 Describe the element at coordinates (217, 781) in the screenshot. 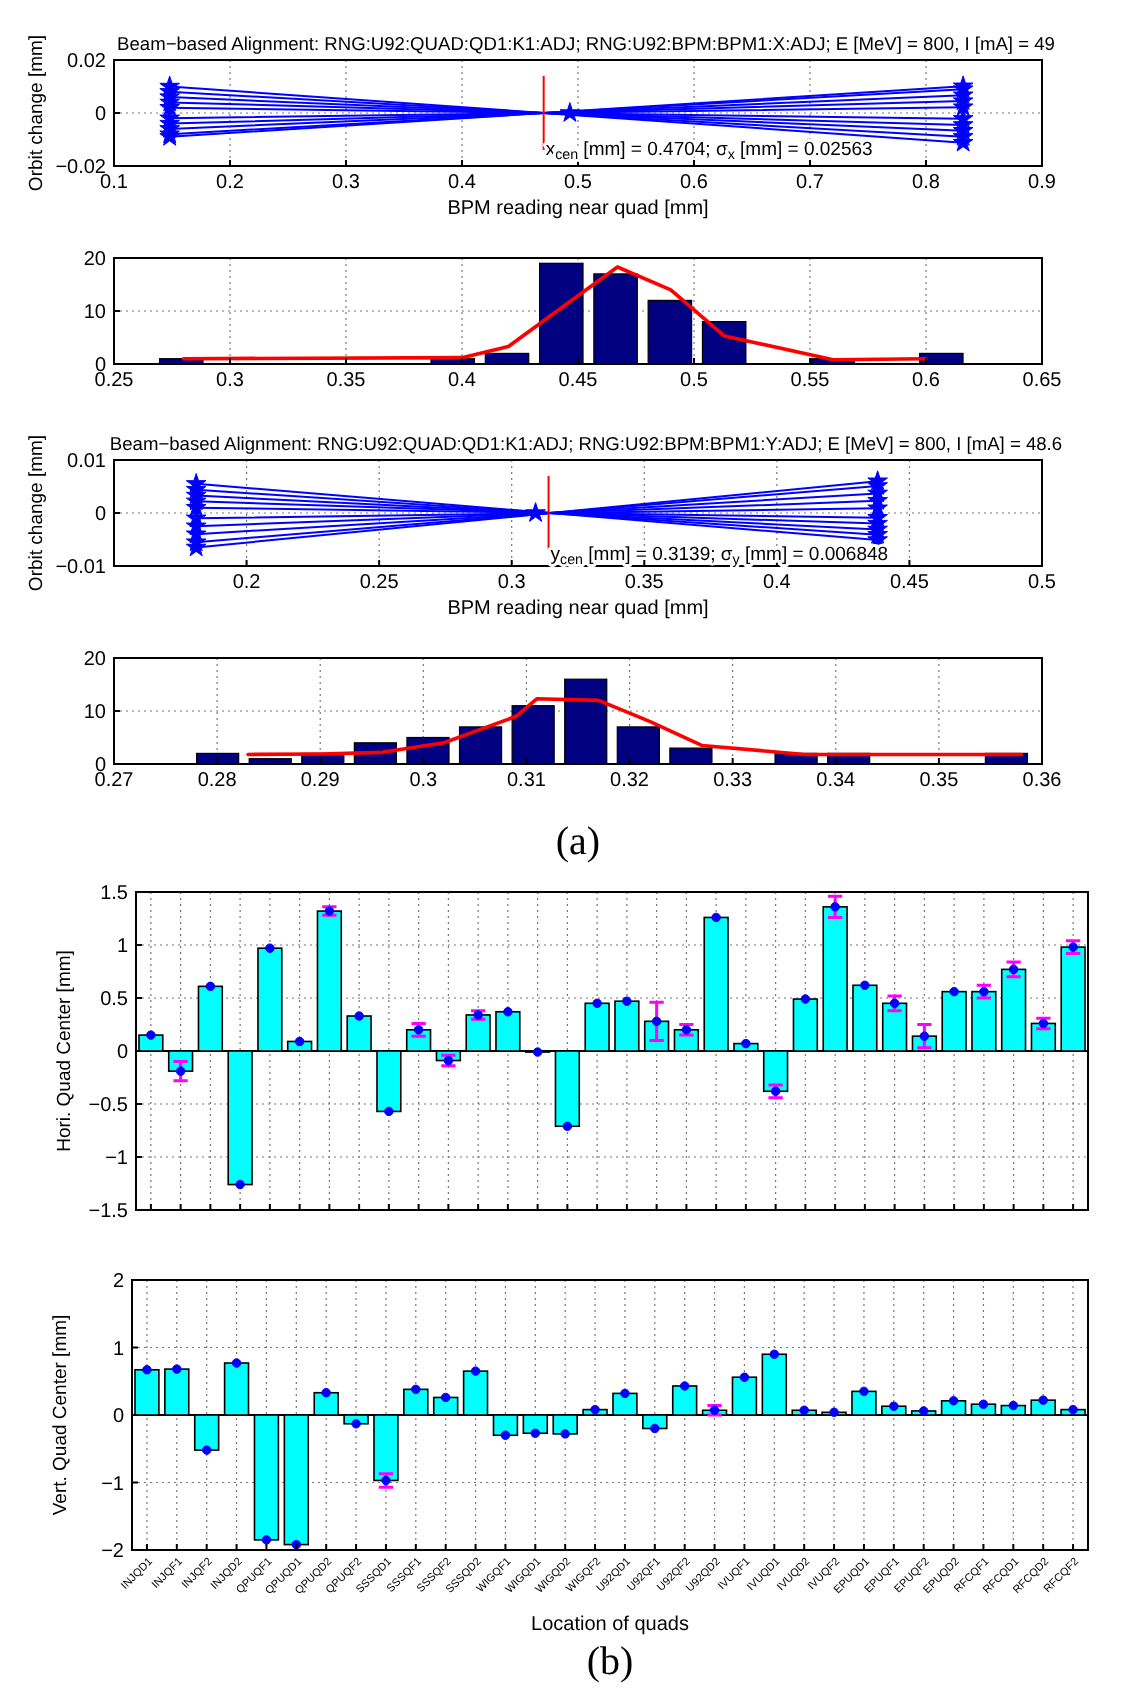

I see `x-tick-label: 0.28` at that location.